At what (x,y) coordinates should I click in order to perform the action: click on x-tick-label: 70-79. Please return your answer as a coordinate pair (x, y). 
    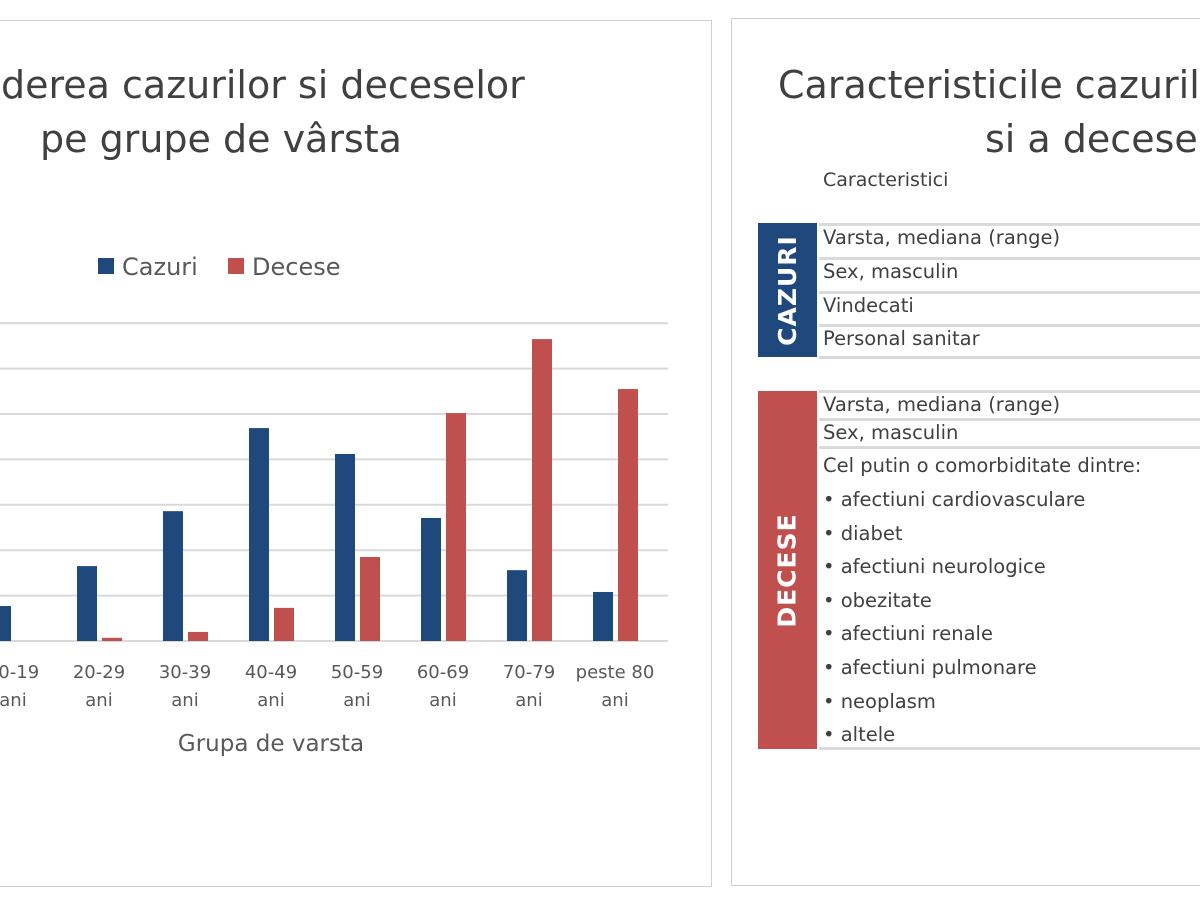
    Looking at the image, I should click on (529, 672).